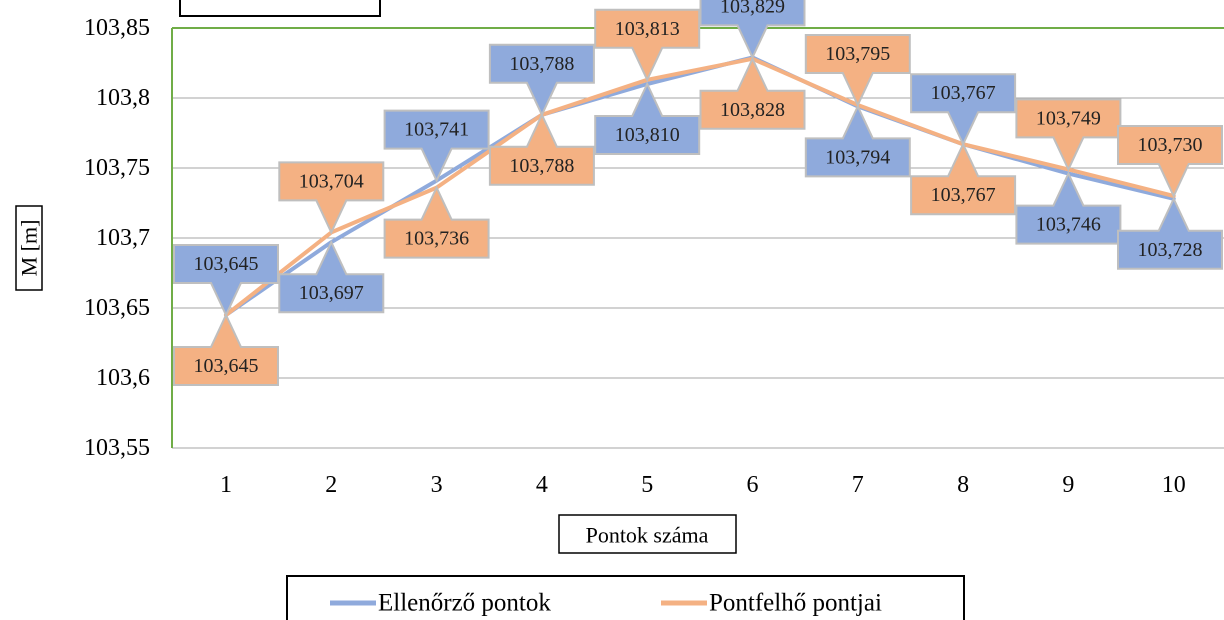 This screenshot has width=1224, height=620. I want to click on y-axis-tick-labels: 103,55 103,6 103,65 103,7 103,75 103,8 103,85, so click(117, 238).